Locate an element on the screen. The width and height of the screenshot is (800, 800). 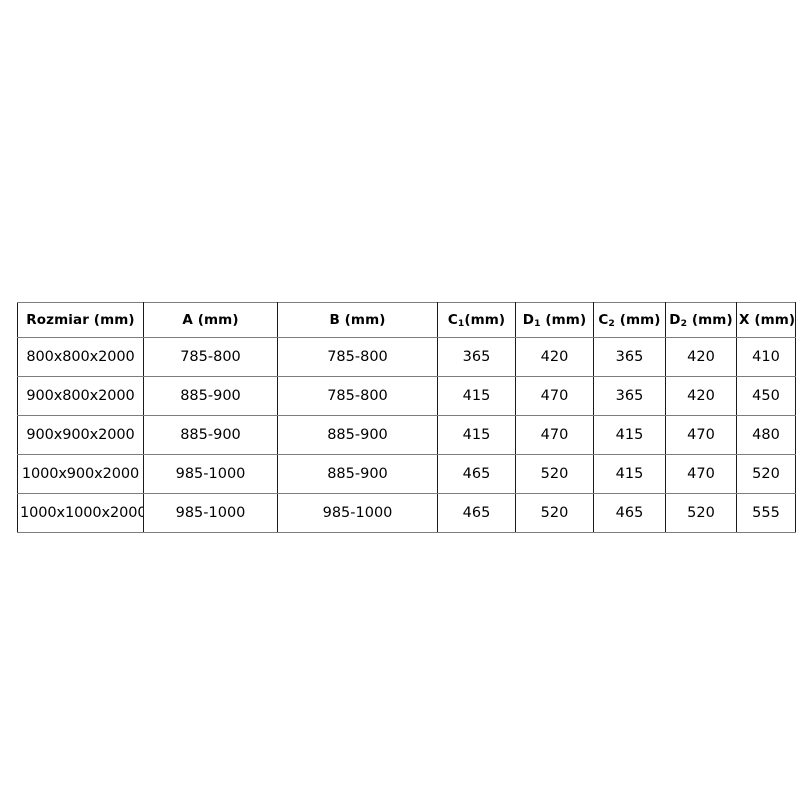
cell-b: 985-1000 is located at coordinates (357, 513).